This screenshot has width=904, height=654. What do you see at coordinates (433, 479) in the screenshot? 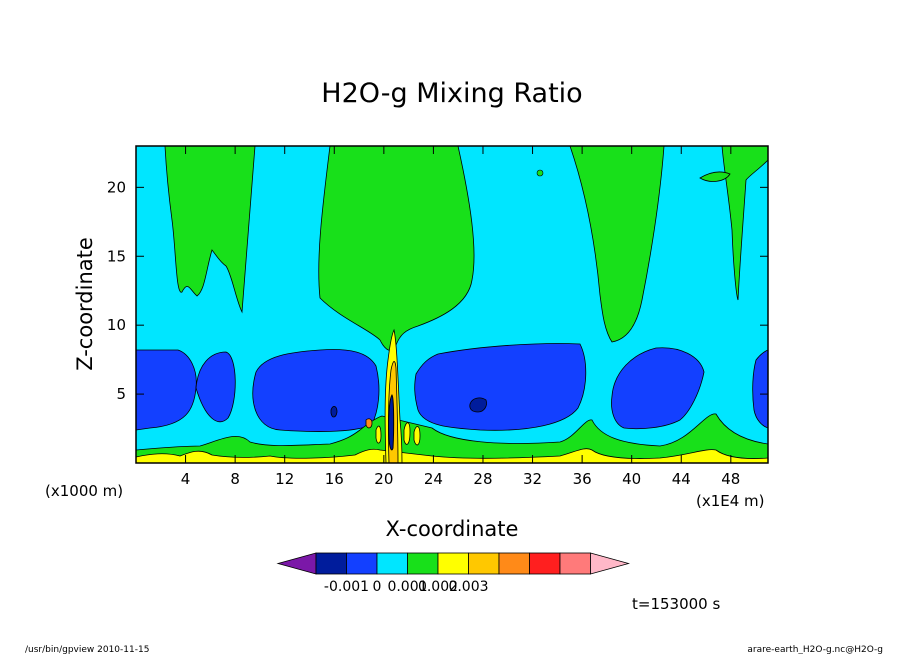
I see `x-tick-label: 24` at bounding box center [433, 479].